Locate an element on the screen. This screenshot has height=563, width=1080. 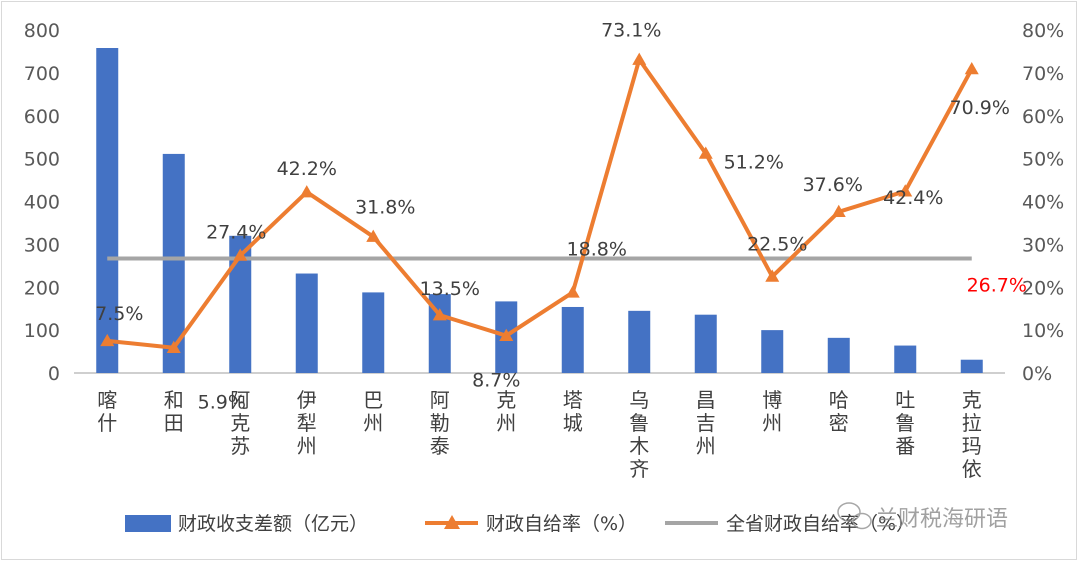
left-tick-label: 0 is located at coordinates (54, 374).